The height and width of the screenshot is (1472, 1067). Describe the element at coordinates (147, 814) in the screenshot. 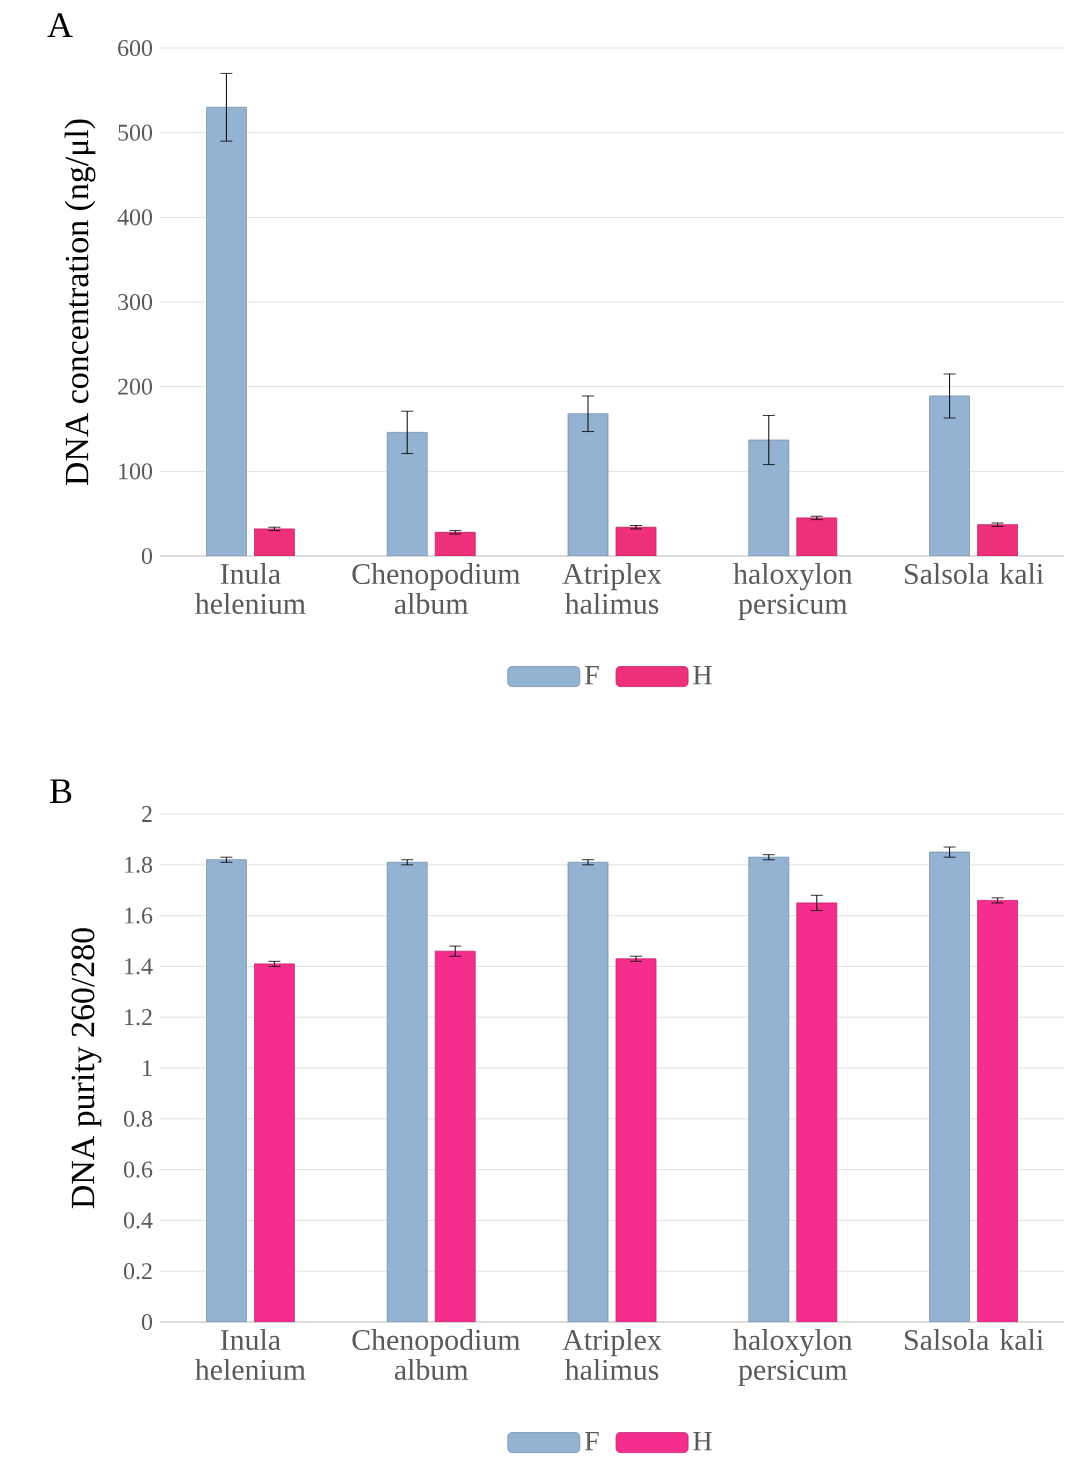

I see `y-tick-label: 2` at that location.